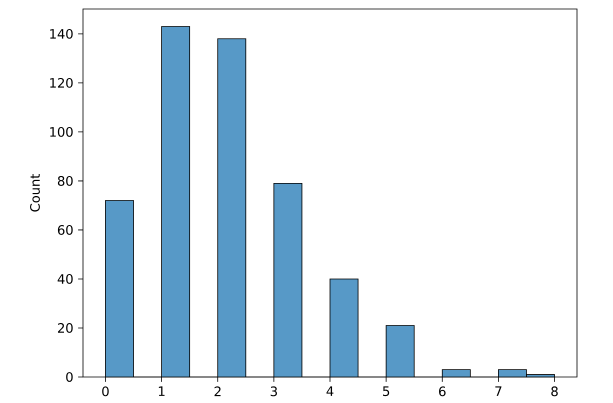 This screenshot has height=403, width=613. What do you see at coordinates (273, 391) in the screenshot?
I see `x-tick-label: 3` at bounding box center [273, 391].